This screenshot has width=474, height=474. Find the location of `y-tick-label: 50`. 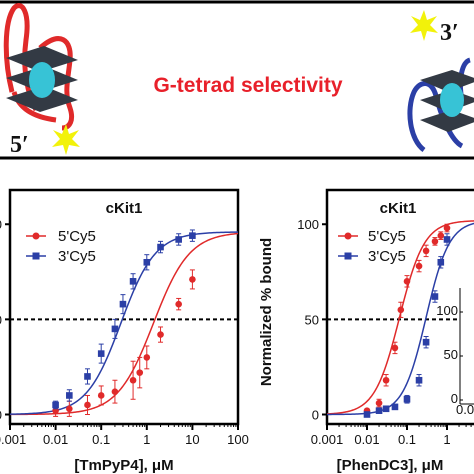

y-tick-label: 50 is located at coordinates (312, 319).